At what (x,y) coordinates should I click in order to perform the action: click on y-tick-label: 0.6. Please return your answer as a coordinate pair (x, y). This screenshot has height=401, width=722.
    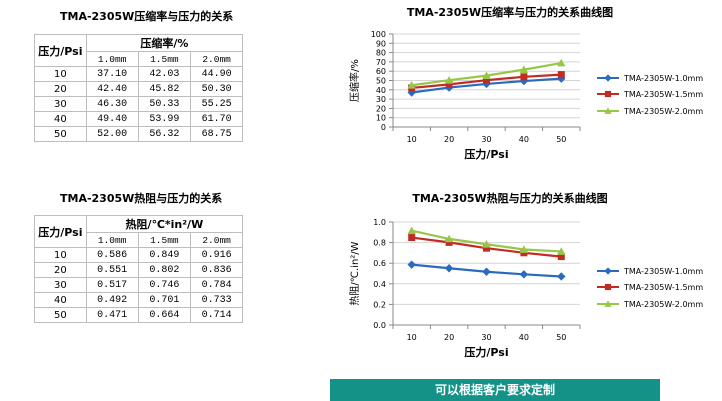
    Looking at the image, I should click on (379, 263).